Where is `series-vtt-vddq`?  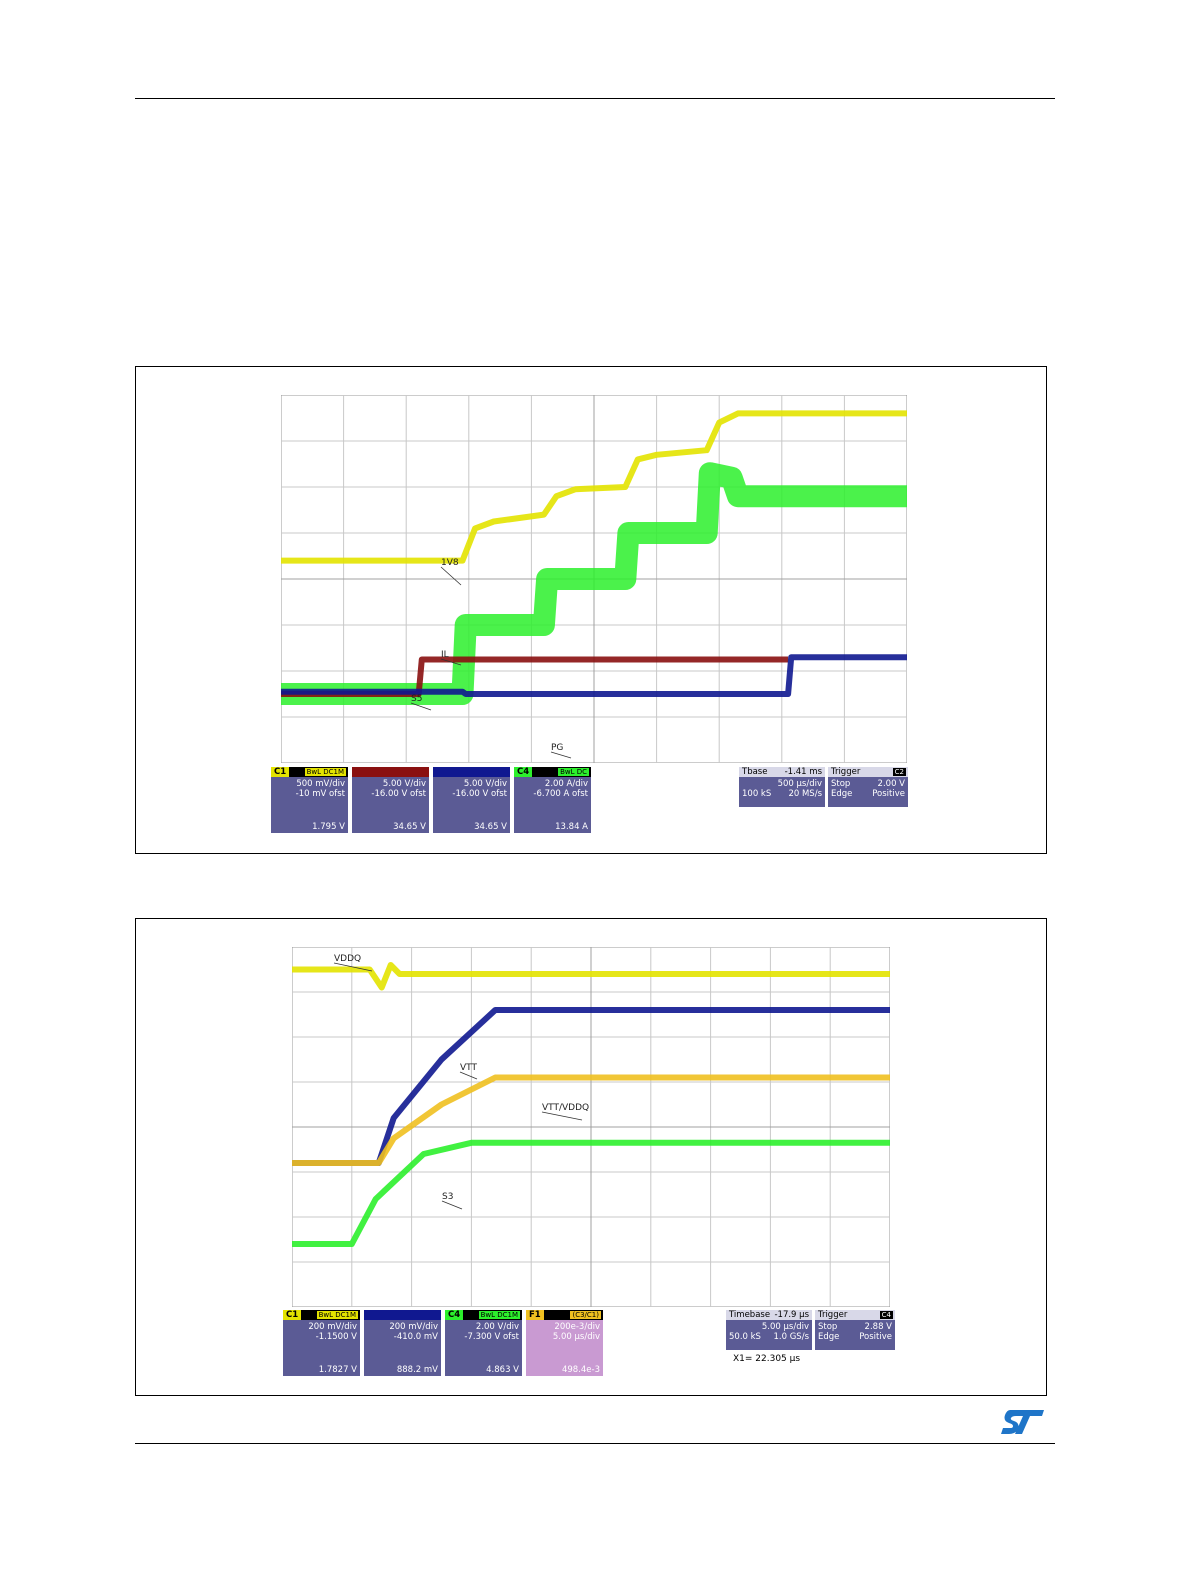 series-vtt-vddq is located at coordinates (591, 1120).